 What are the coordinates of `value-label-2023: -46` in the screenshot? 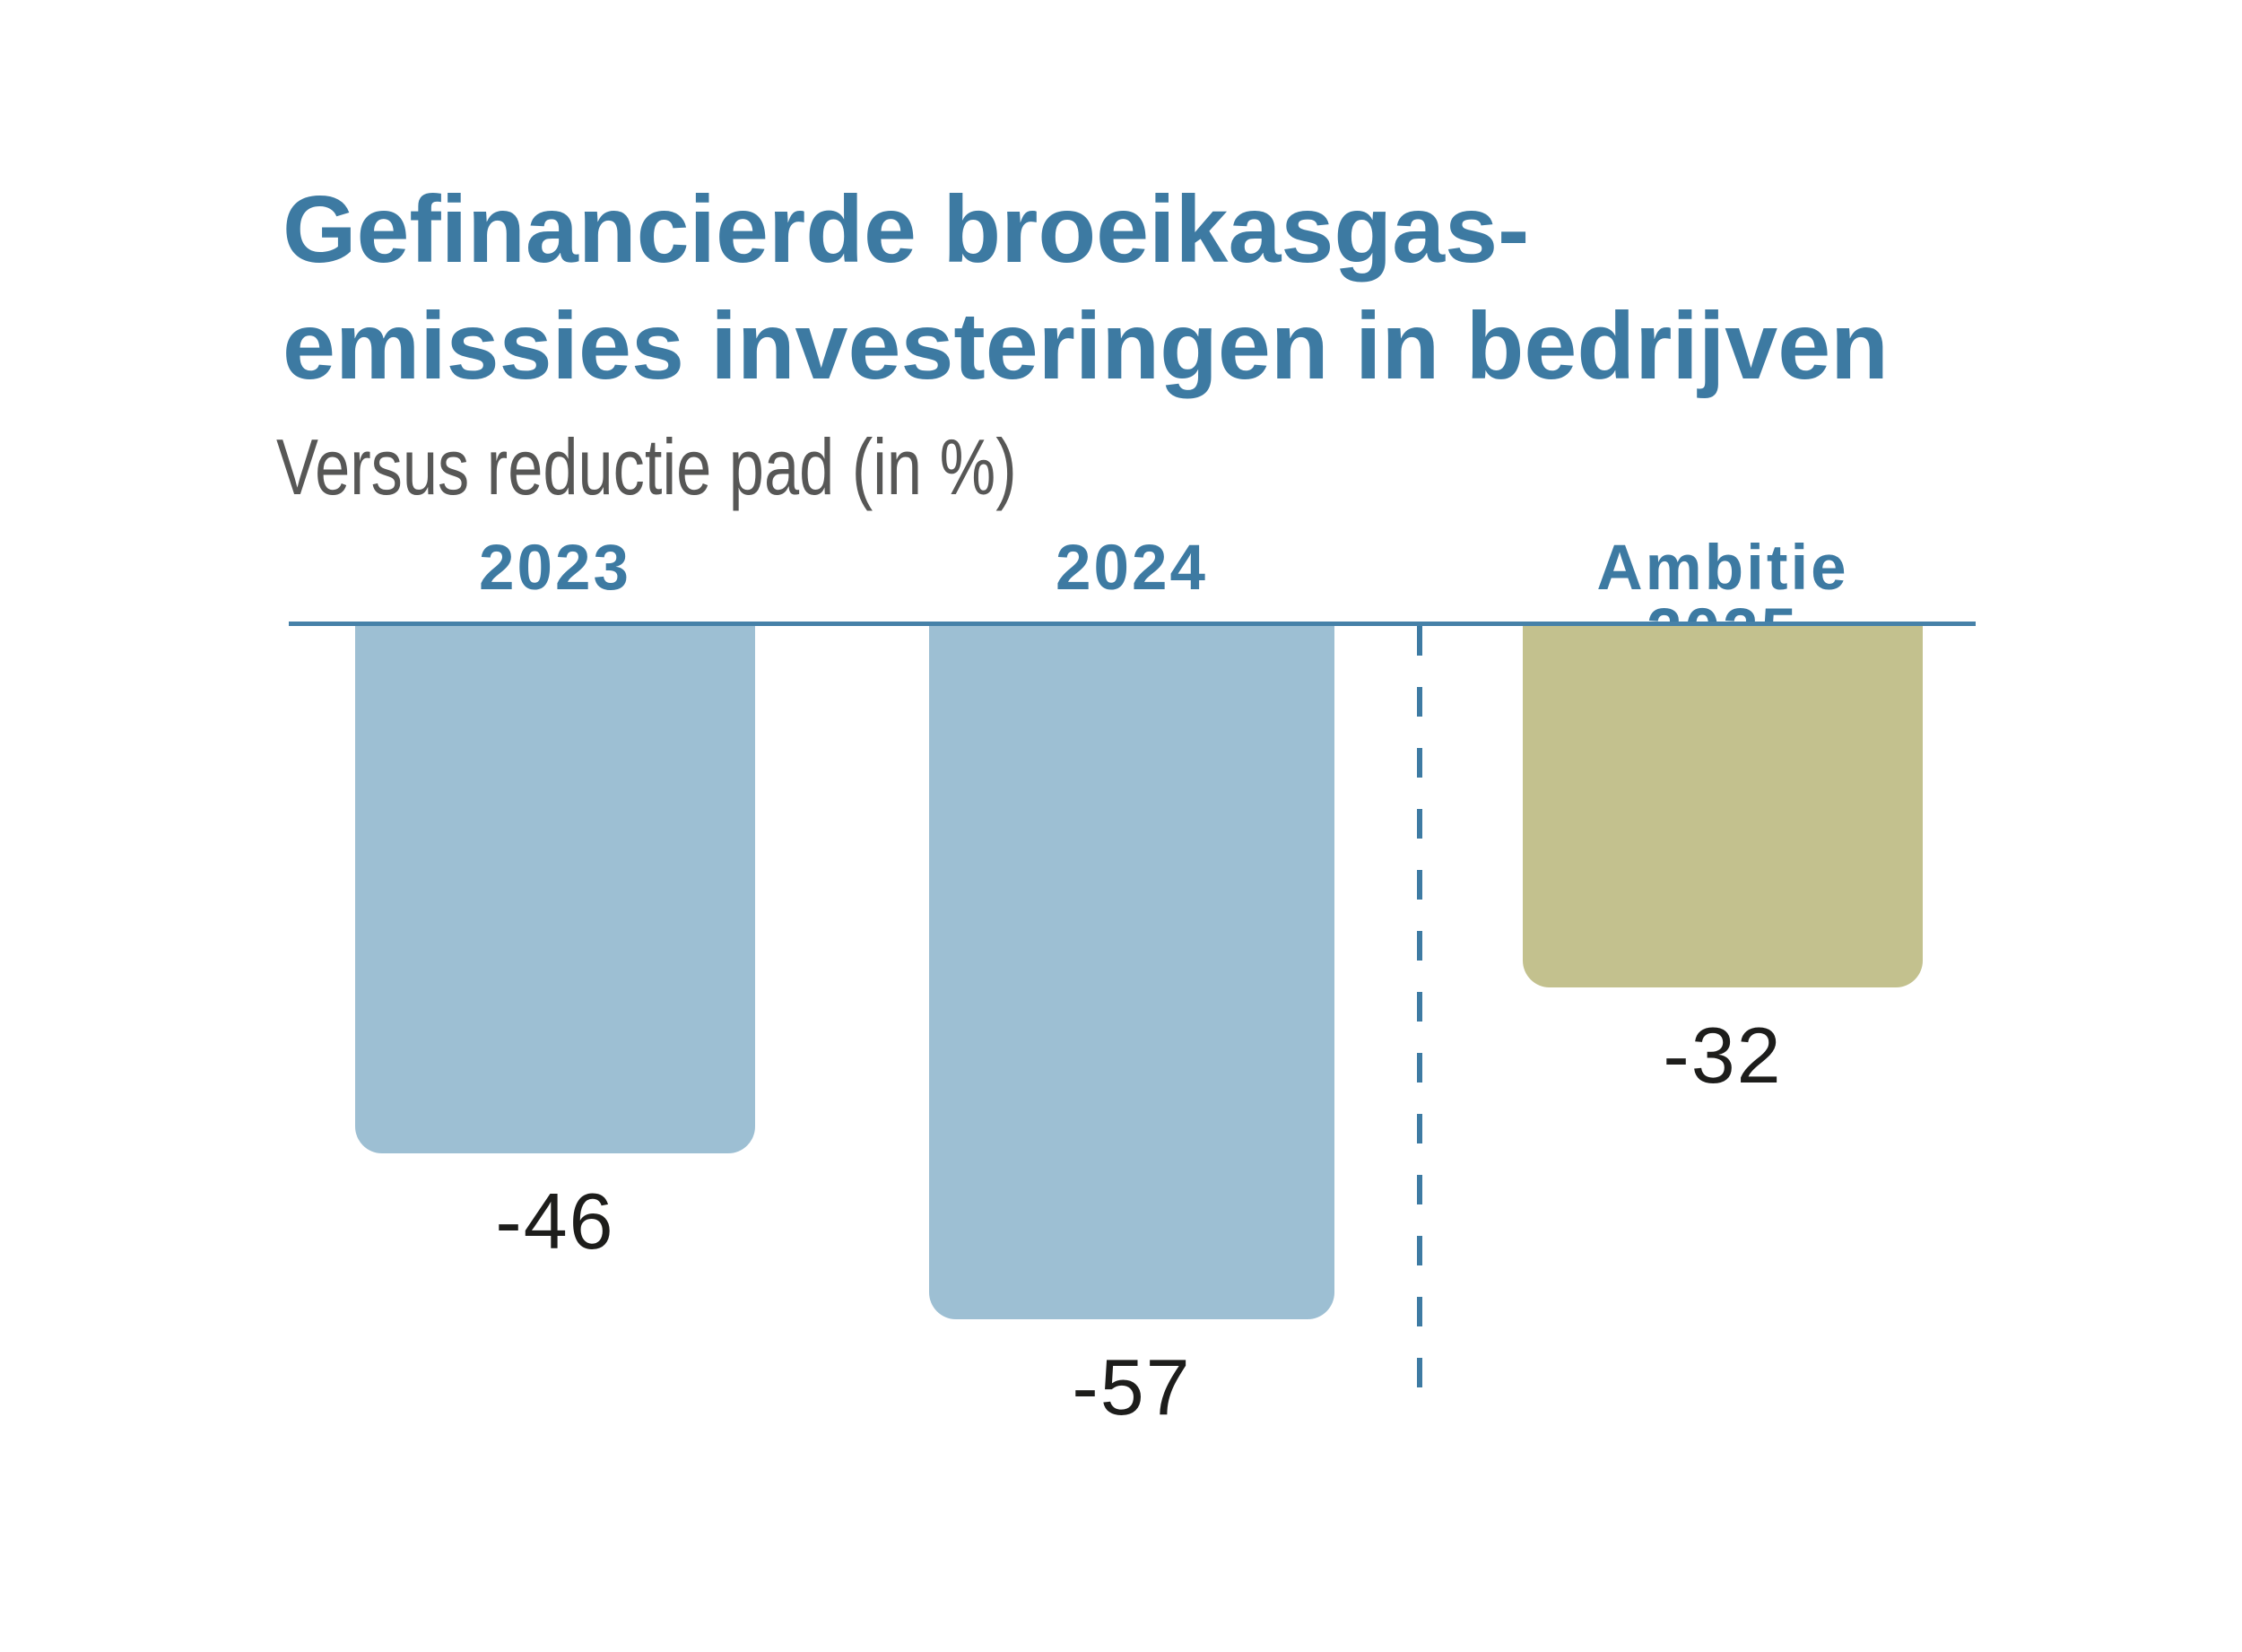 It's located at (555, 1221).